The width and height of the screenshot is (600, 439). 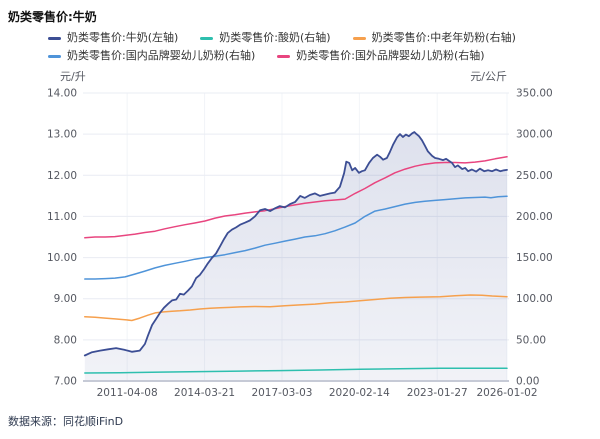 I want to click on x-axis-tick-label: 2017-03-03, so click(x=281, y=393).